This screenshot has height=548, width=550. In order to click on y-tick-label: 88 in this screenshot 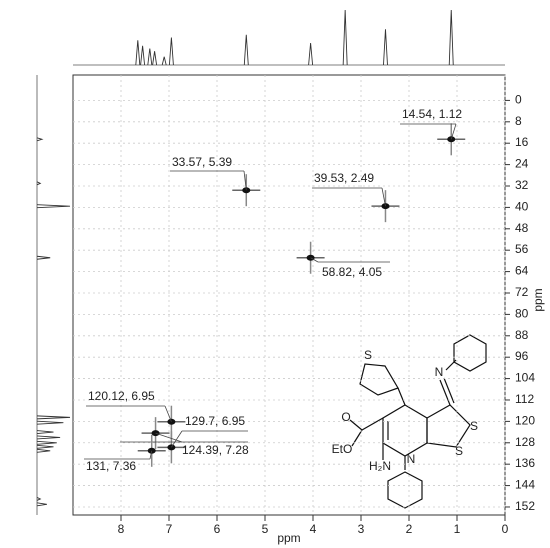, I will do `click(522, 335)`.